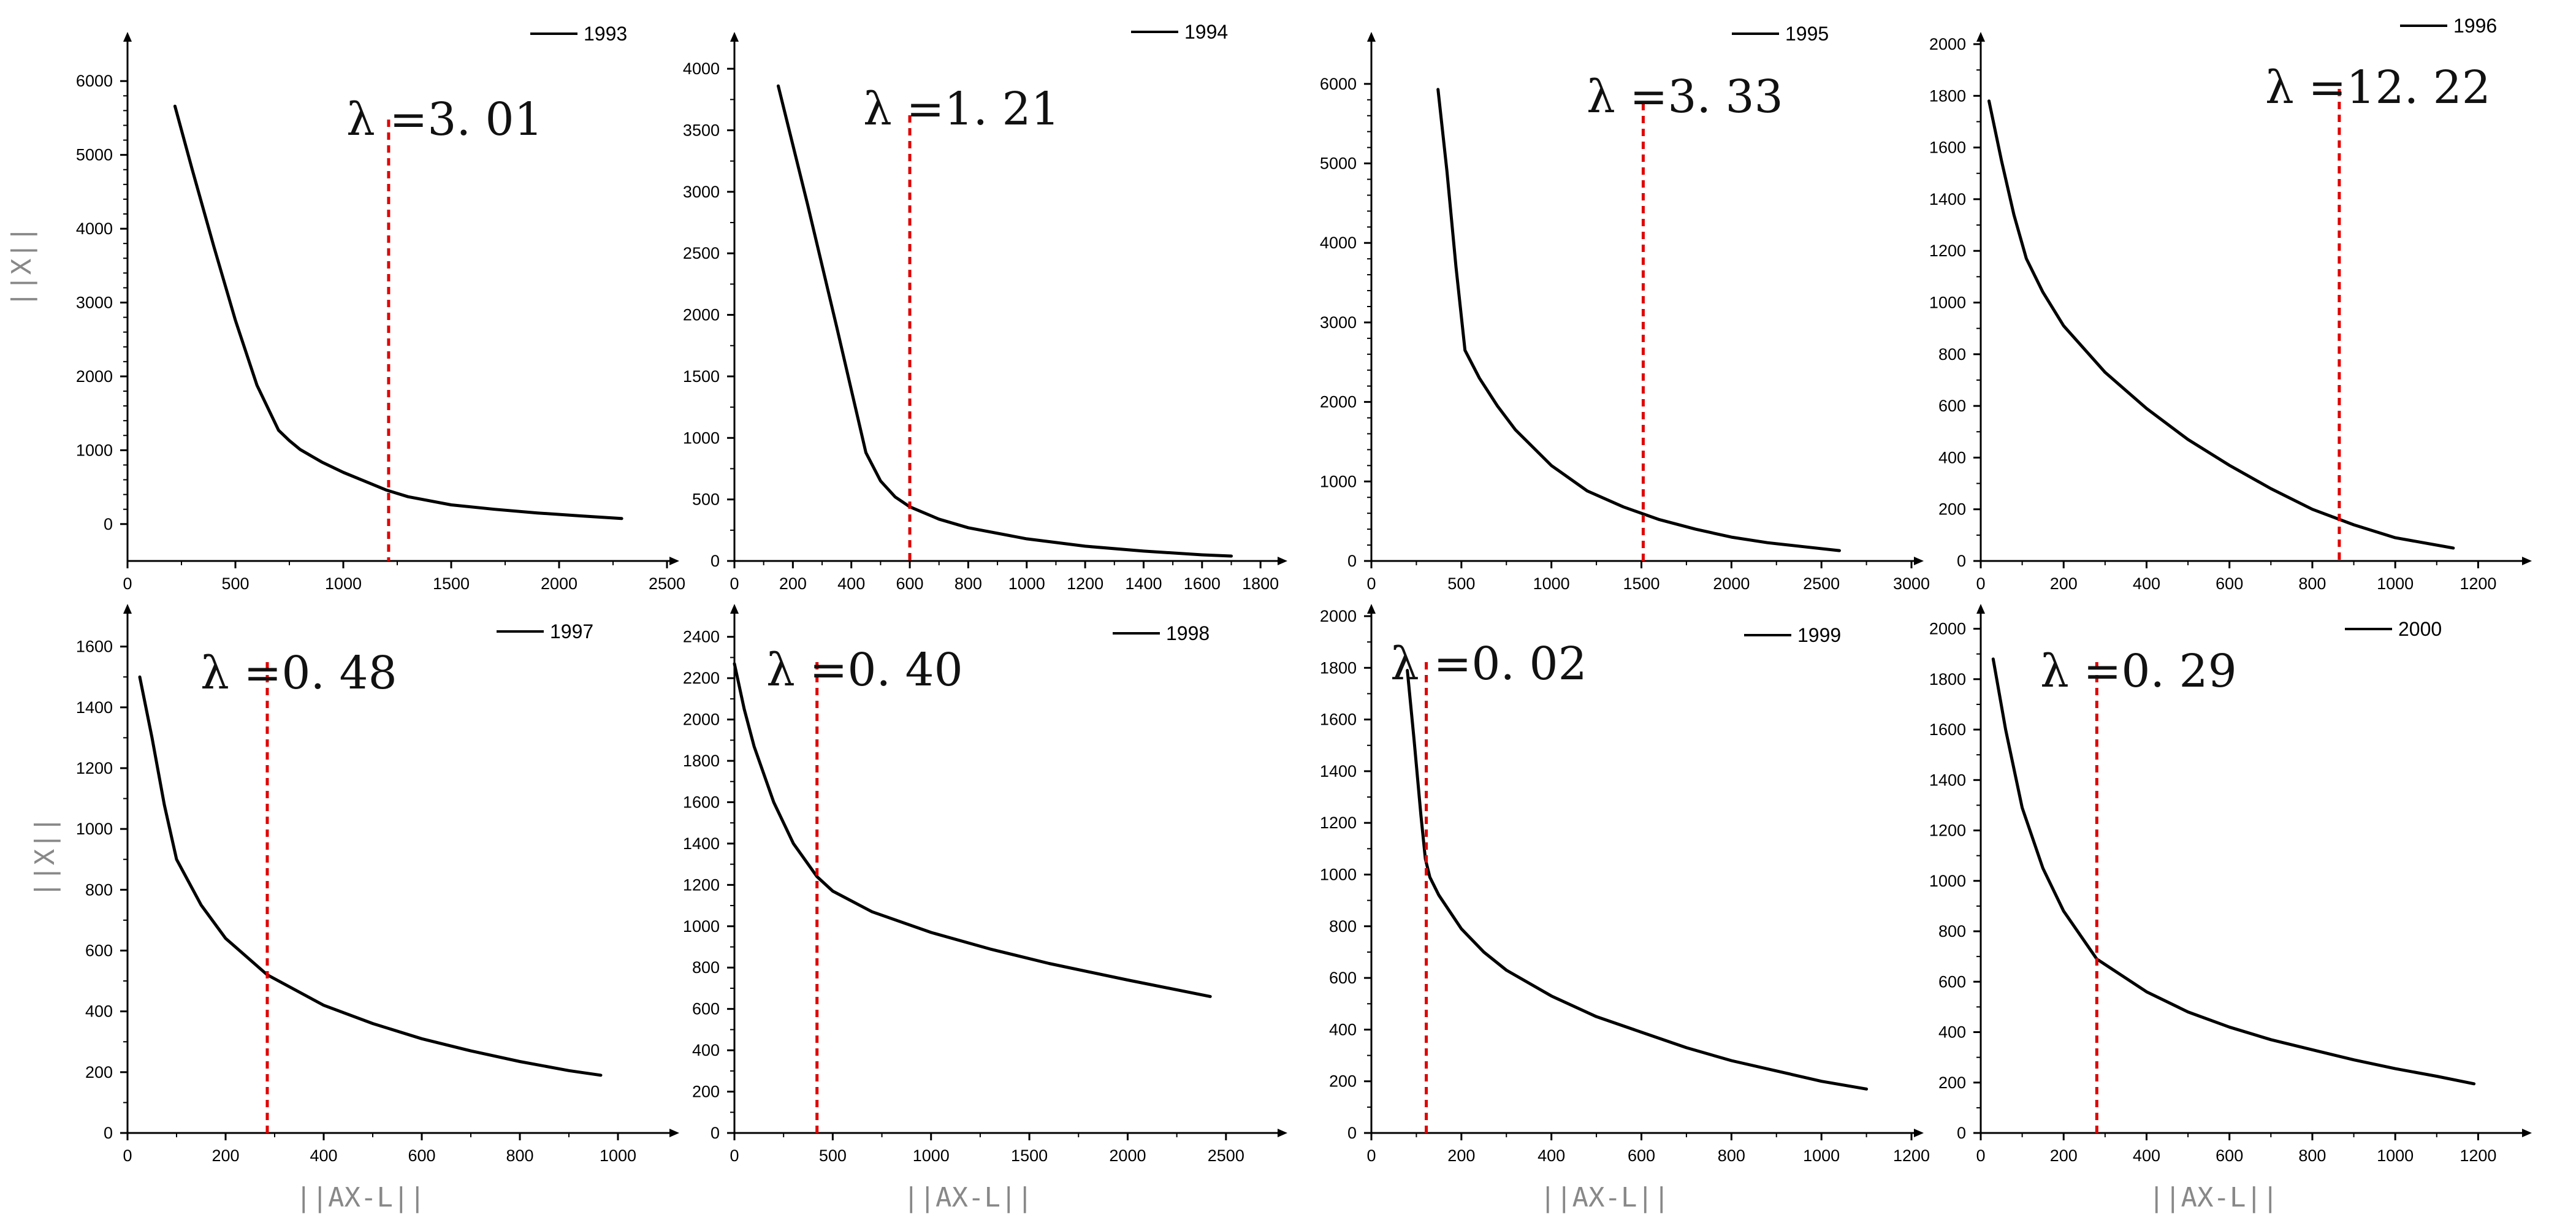 This screenshot has height=1228, width=2576. I want to click on y-tick-label: 1500, so click(701, 376).